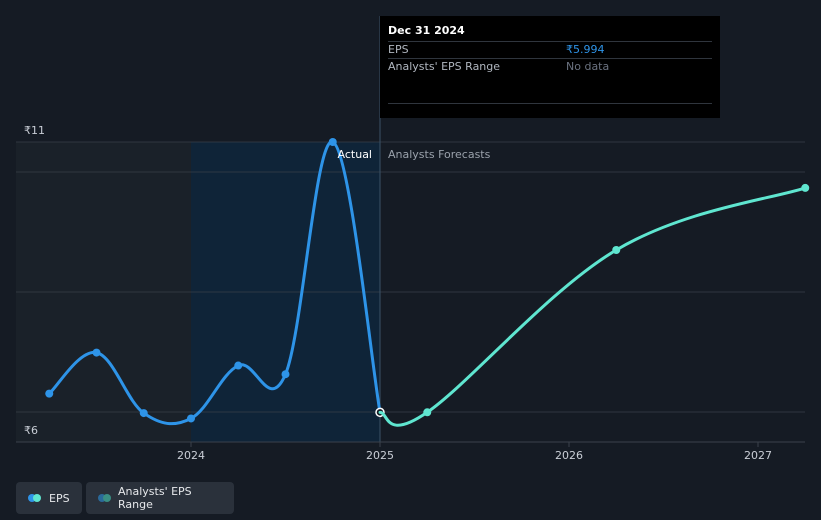 This screenshot has width=821, height=520. I want to click on tooltip-date: Dec 31 2024, so click(426, 30).